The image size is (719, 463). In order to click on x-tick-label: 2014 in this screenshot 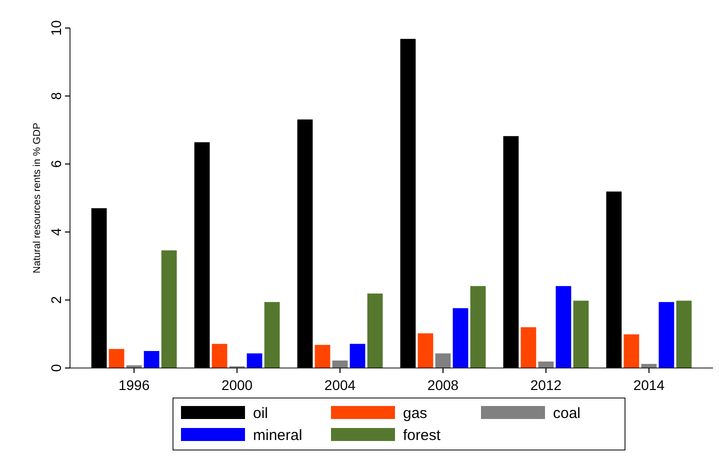, I will do `click(649, 385)`.